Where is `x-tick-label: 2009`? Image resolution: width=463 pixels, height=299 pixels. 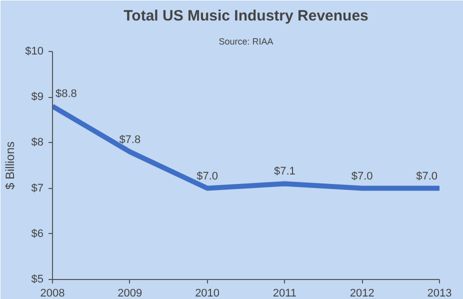
x-tick-label: 2009 is located at coordinates (130, 293).